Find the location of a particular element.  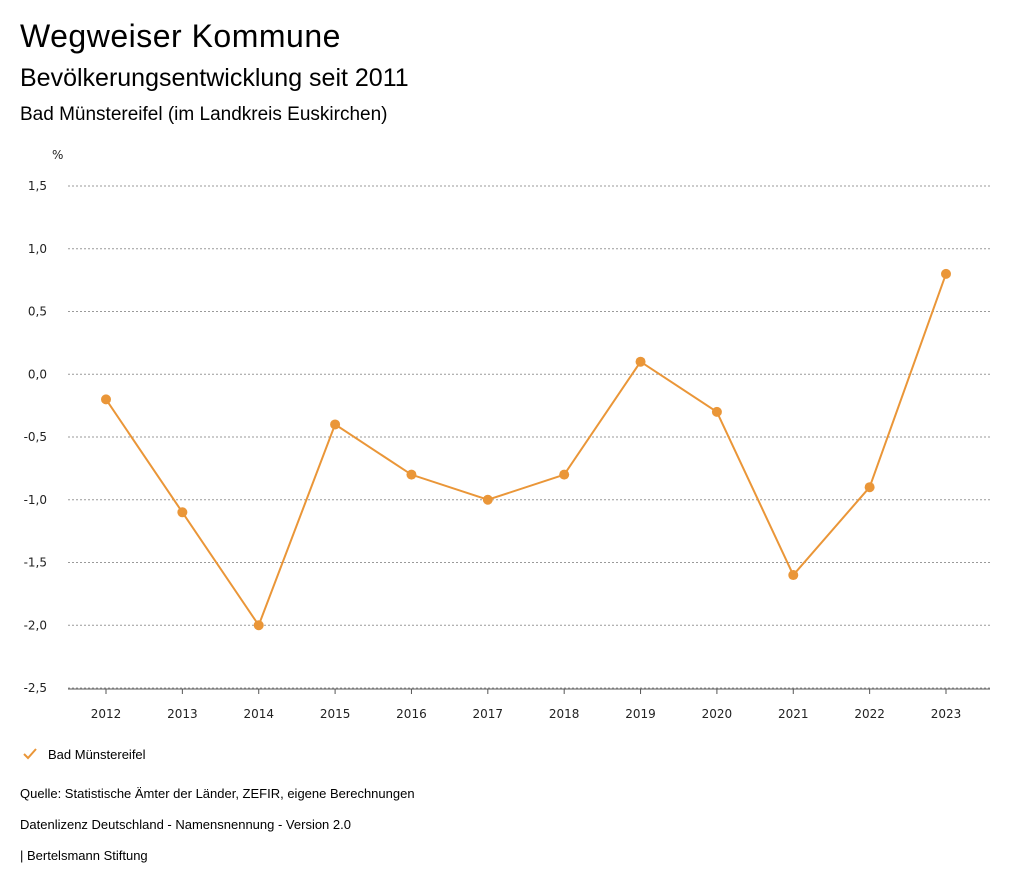

x-tick-label: 2012 is located at coordinates (106, 714).